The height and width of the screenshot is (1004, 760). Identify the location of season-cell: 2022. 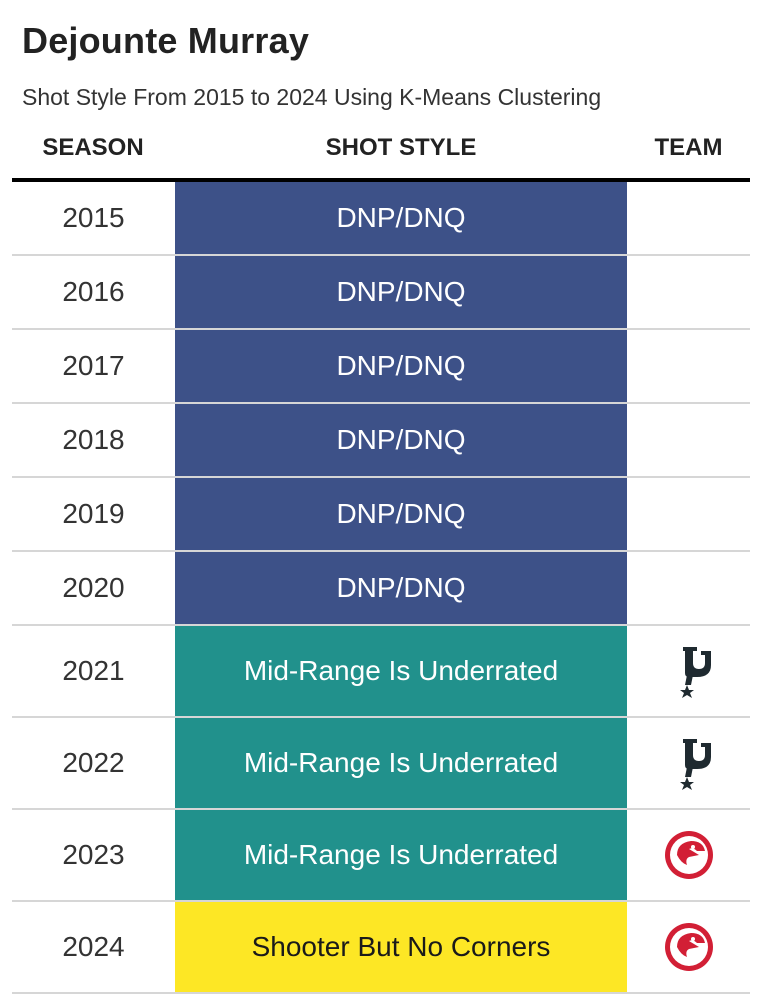
(93, 762).